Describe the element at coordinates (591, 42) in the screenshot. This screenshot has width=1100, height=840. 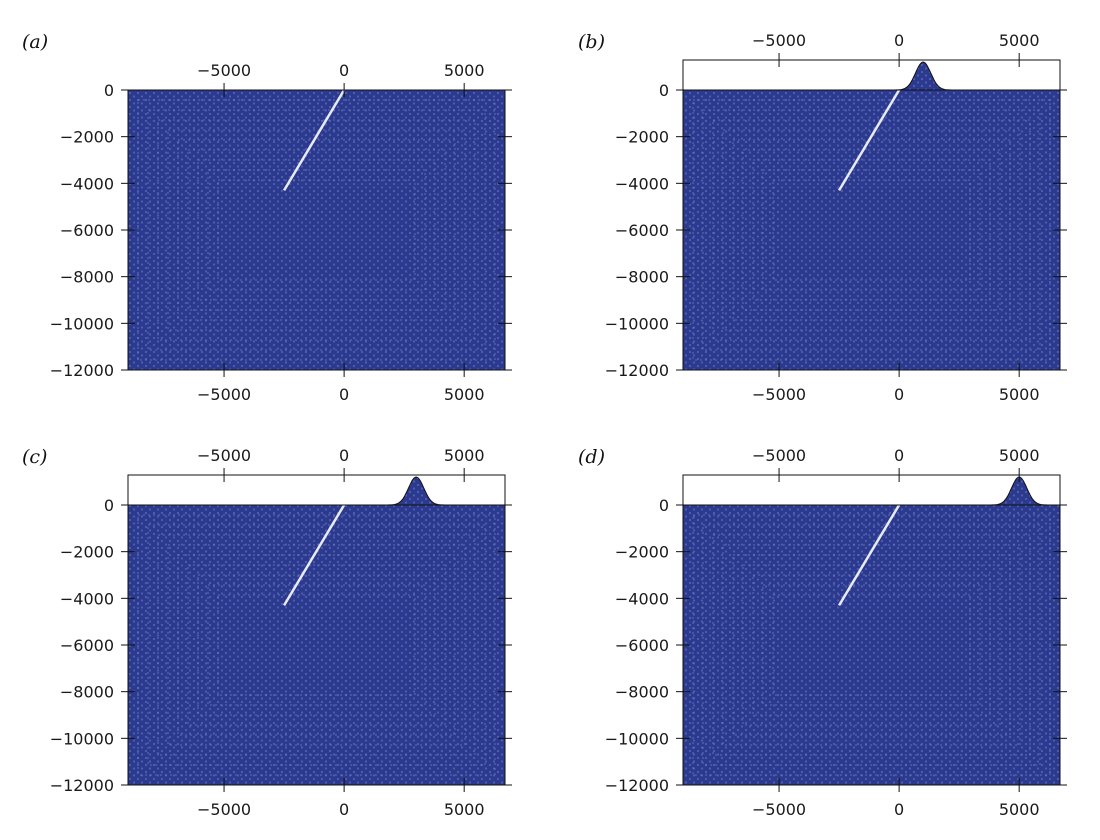
I see `panel-label: (b)` at that location.